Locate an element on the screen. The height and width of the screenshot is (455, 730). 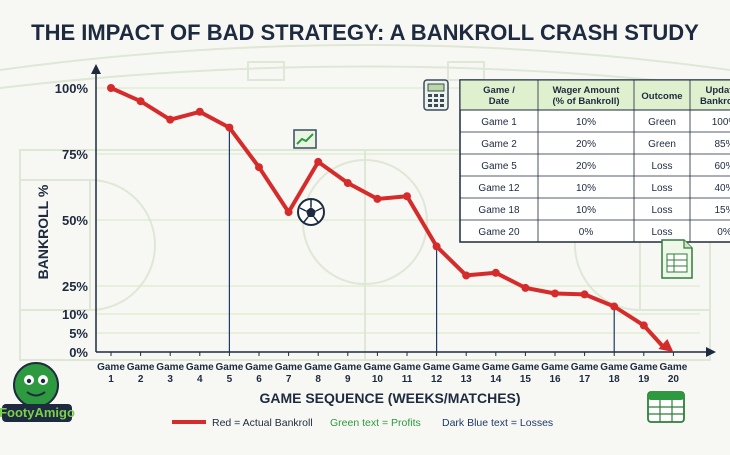
table-header-cell: Wager Amount is located at coordinates (587, 90).